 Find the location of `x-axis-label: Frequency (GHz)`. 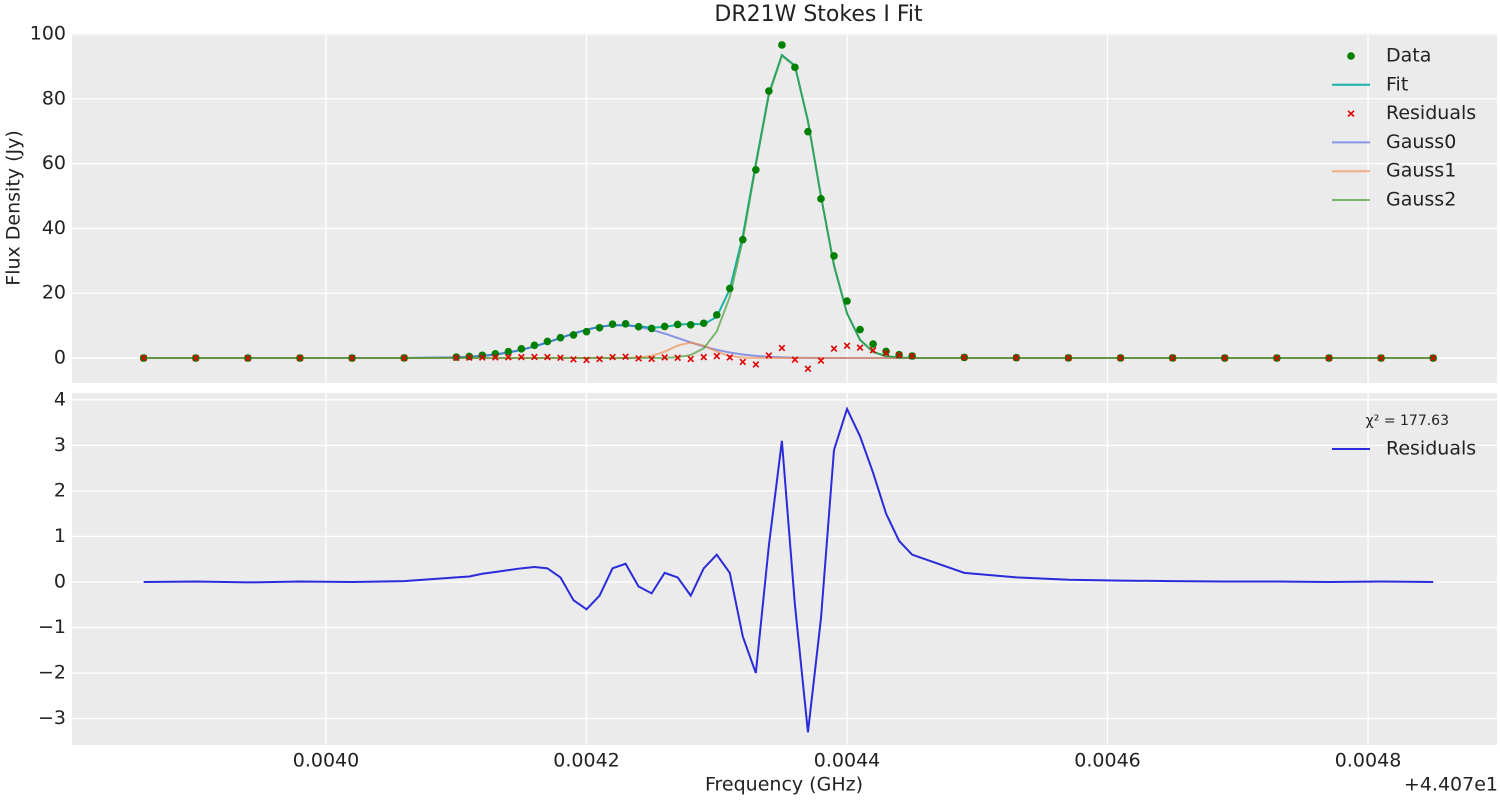

x-axis-label: Frequency (GHz) is located at coordinates (784, 785).